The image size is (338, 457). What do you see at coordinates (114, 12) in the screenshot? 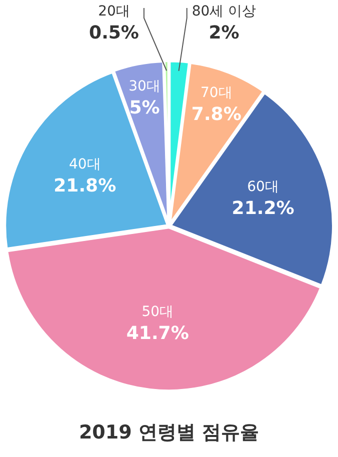
I see `slice-label: 20대` at bounding box center [114, 12].